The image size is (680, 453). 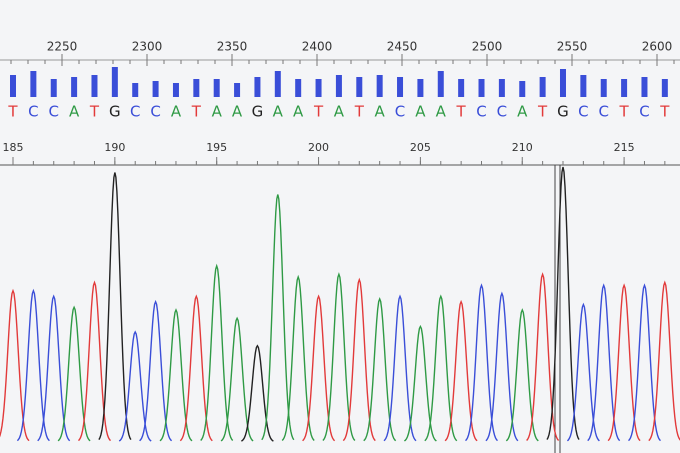 I want to click on bottom-tick-label: 200, so click(x=318, y=147).